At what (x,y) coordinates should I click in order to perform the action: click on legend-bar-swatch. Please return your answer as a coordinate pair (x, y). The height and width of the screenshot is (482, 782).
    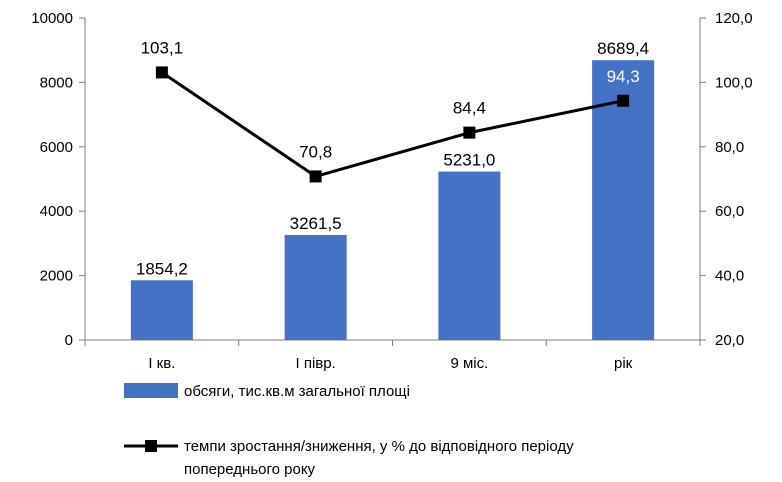
    Looking at the image, I should click on (151, 390).